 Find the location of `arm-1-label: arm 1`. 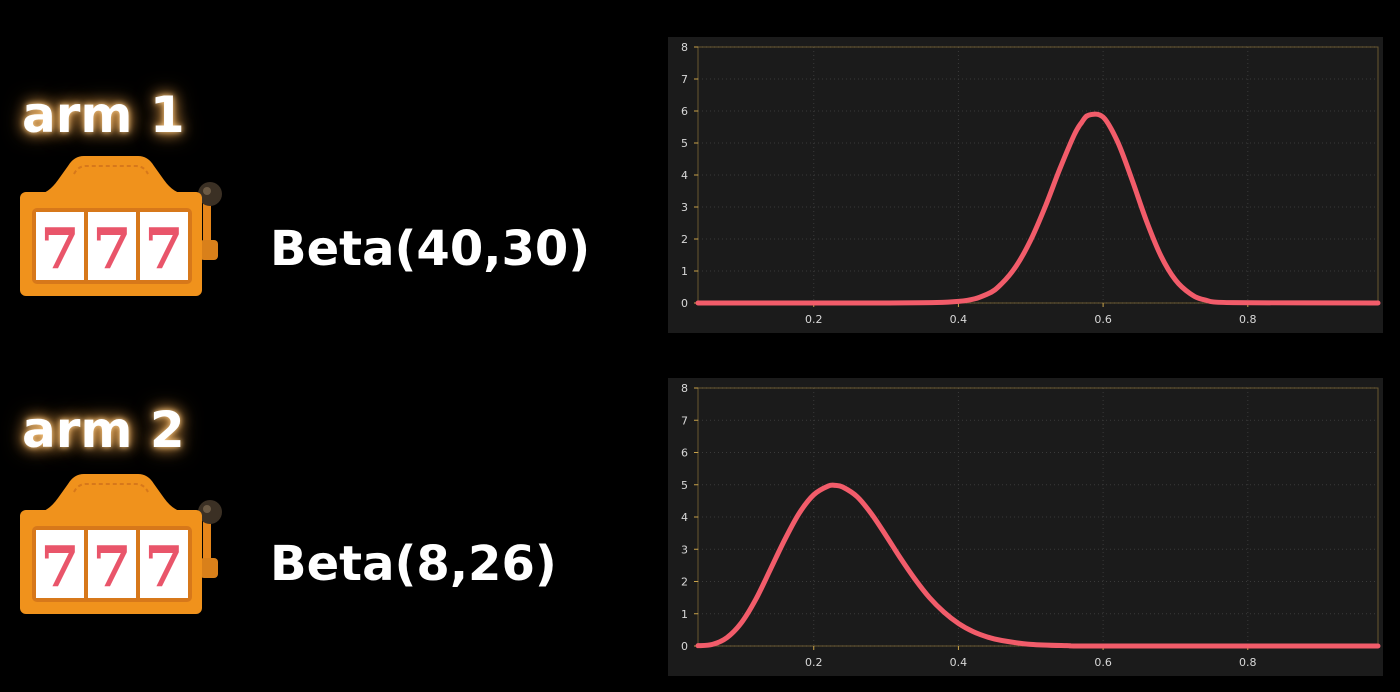

arm-1-label: arm 1 is located at coordinates (103, 115).